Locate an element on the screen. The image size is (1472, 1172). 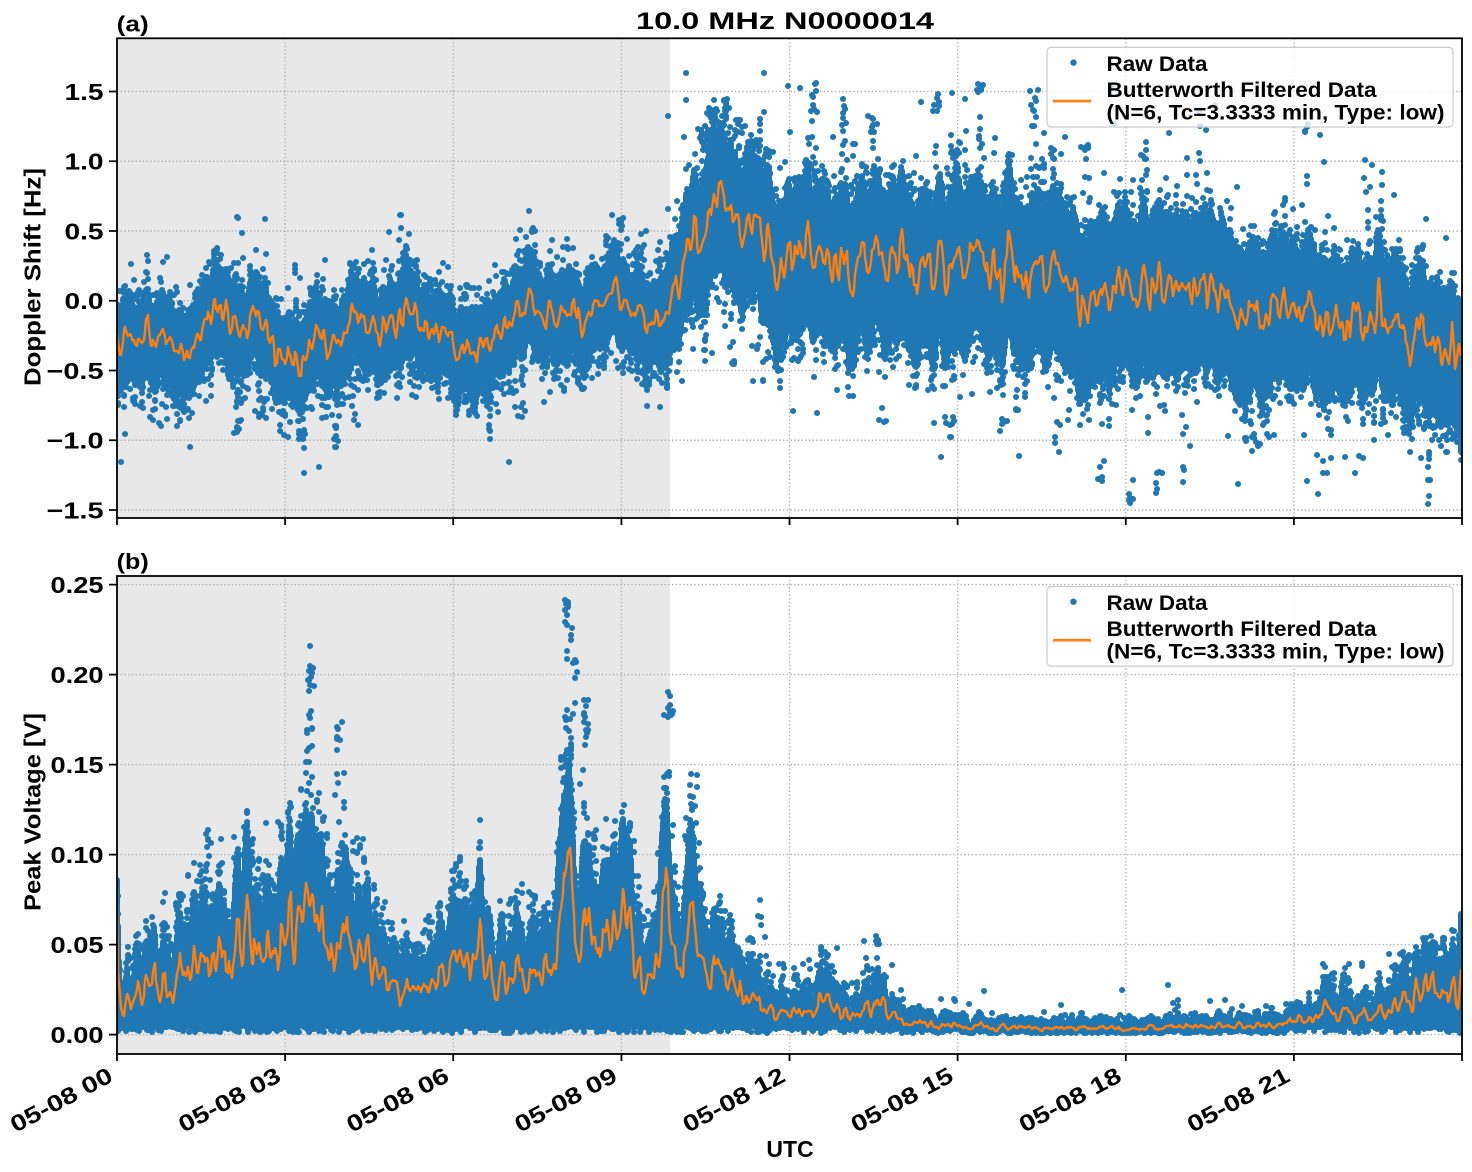
svg-text: −0.5 is located at coordinates (75, 371).